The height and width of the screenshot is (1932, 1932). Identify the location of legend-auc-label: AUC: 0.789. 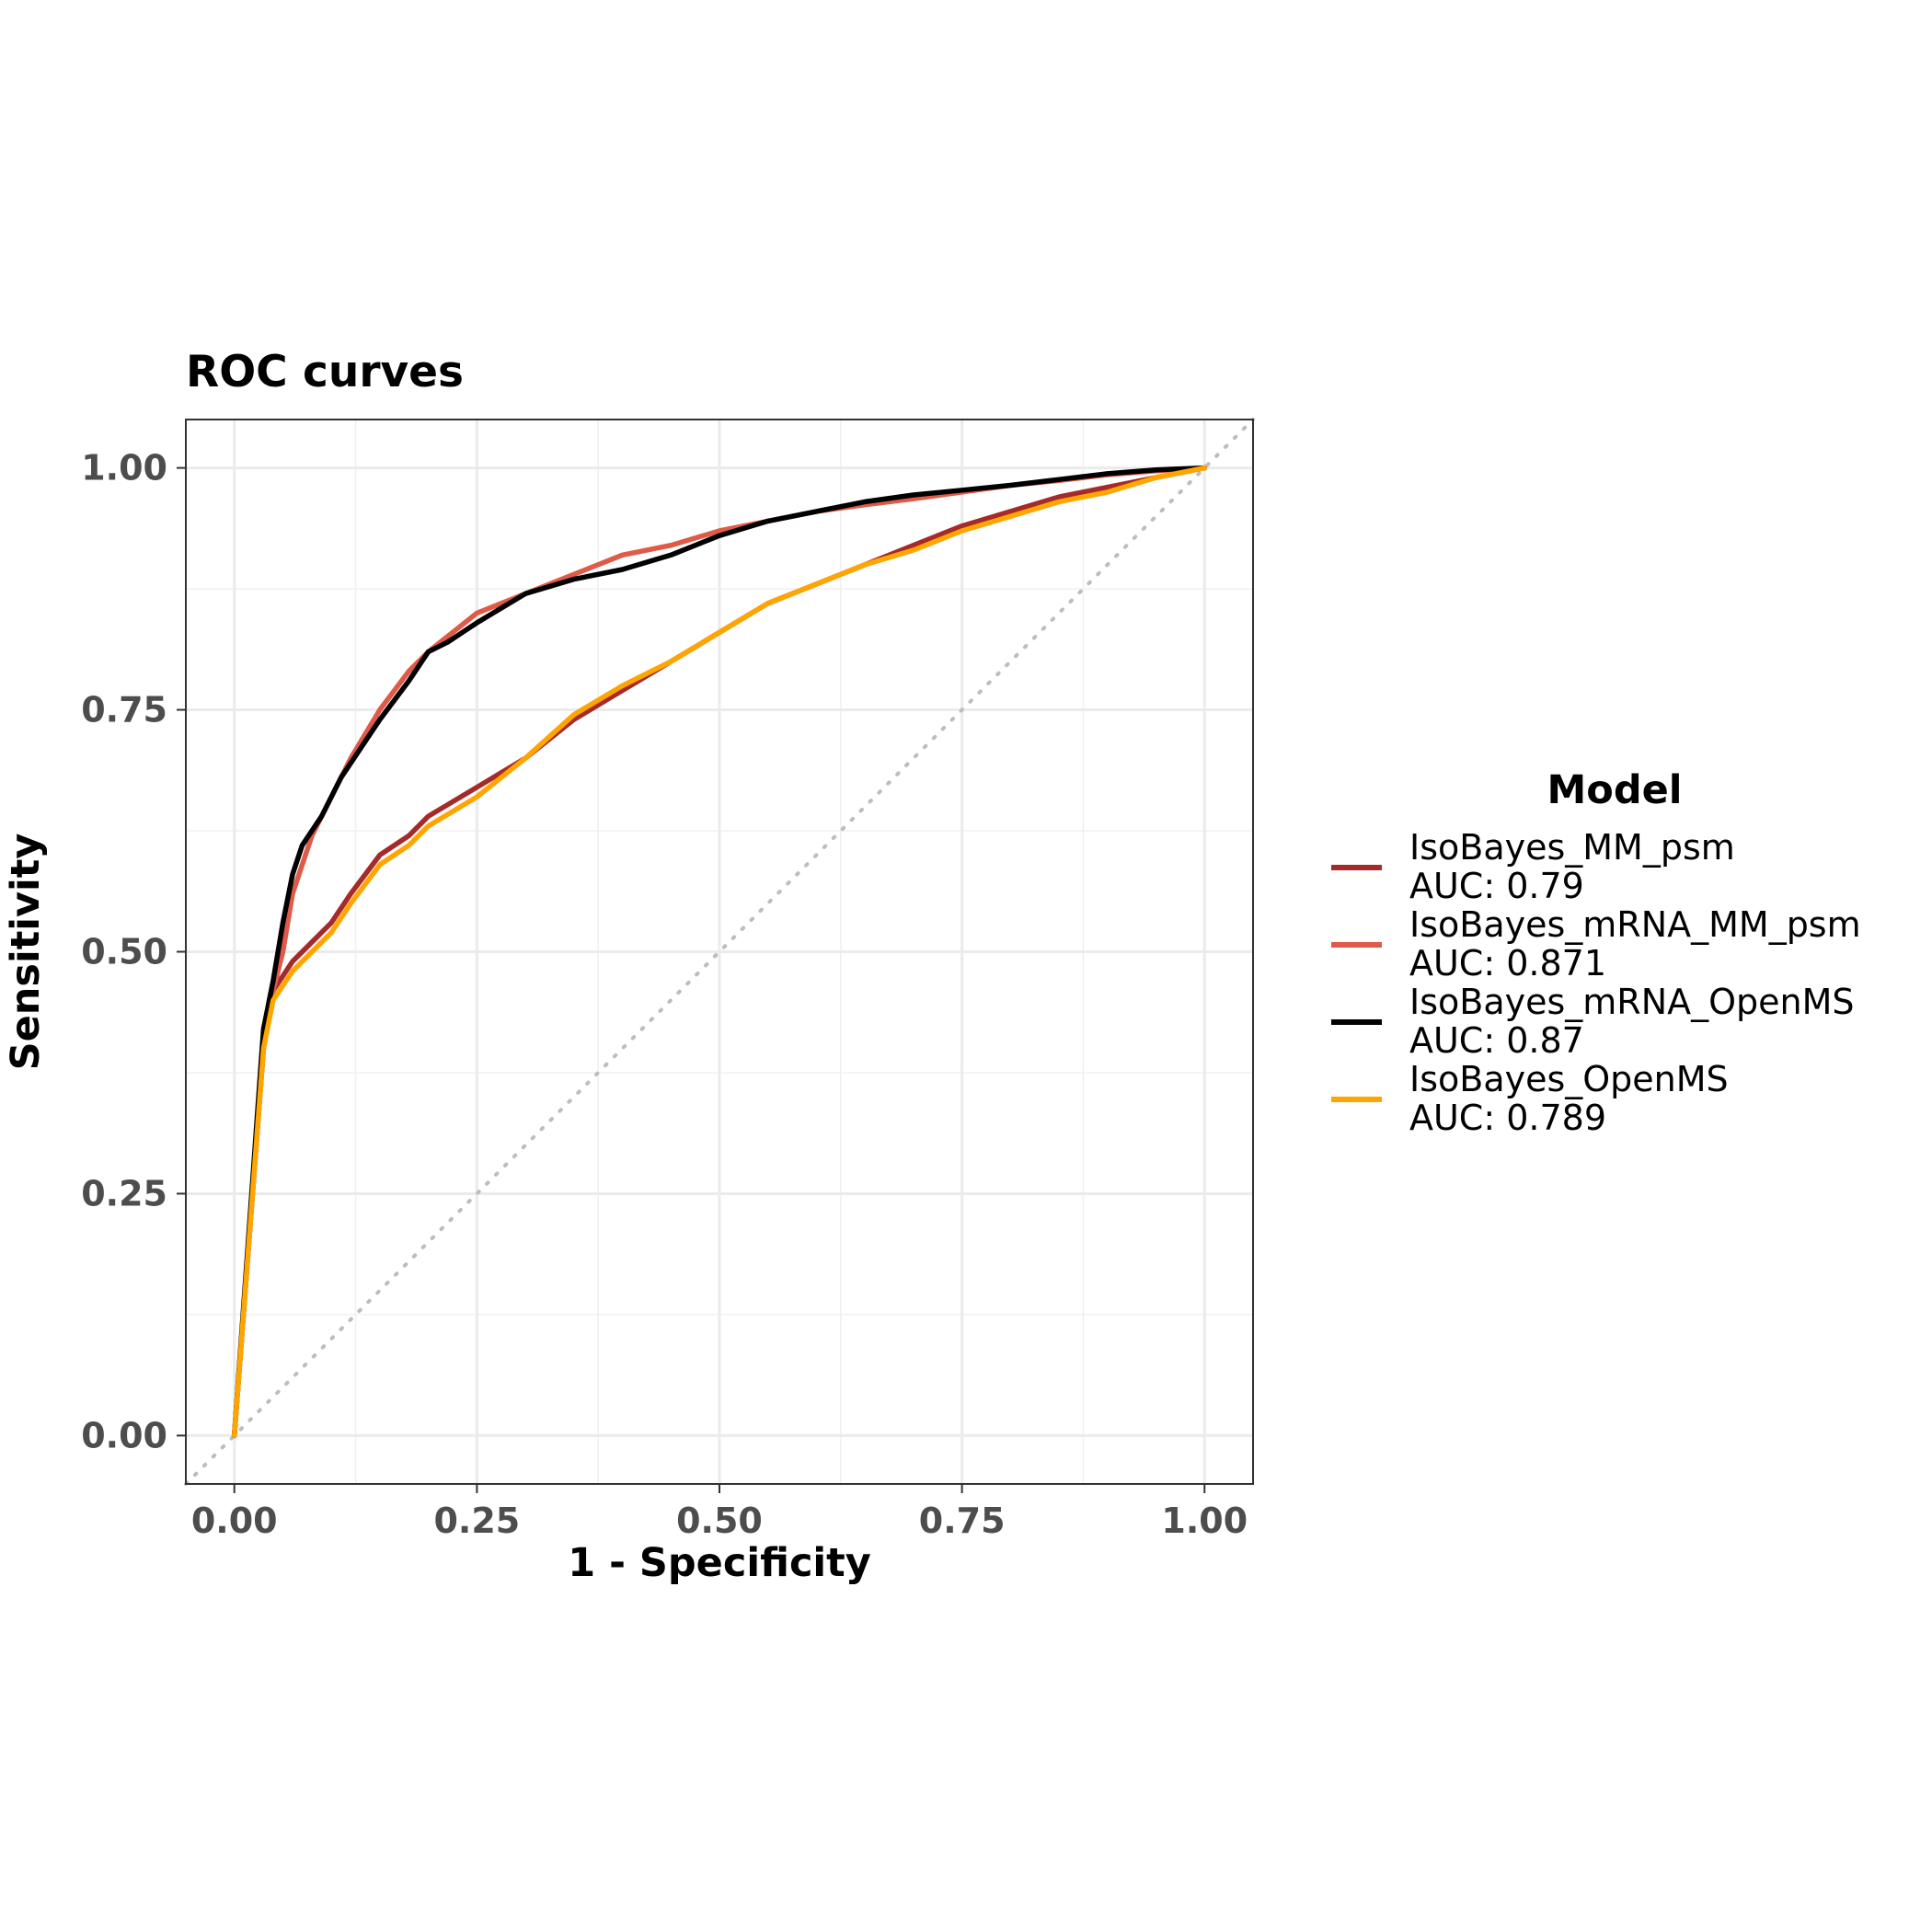
(1507, 1118).